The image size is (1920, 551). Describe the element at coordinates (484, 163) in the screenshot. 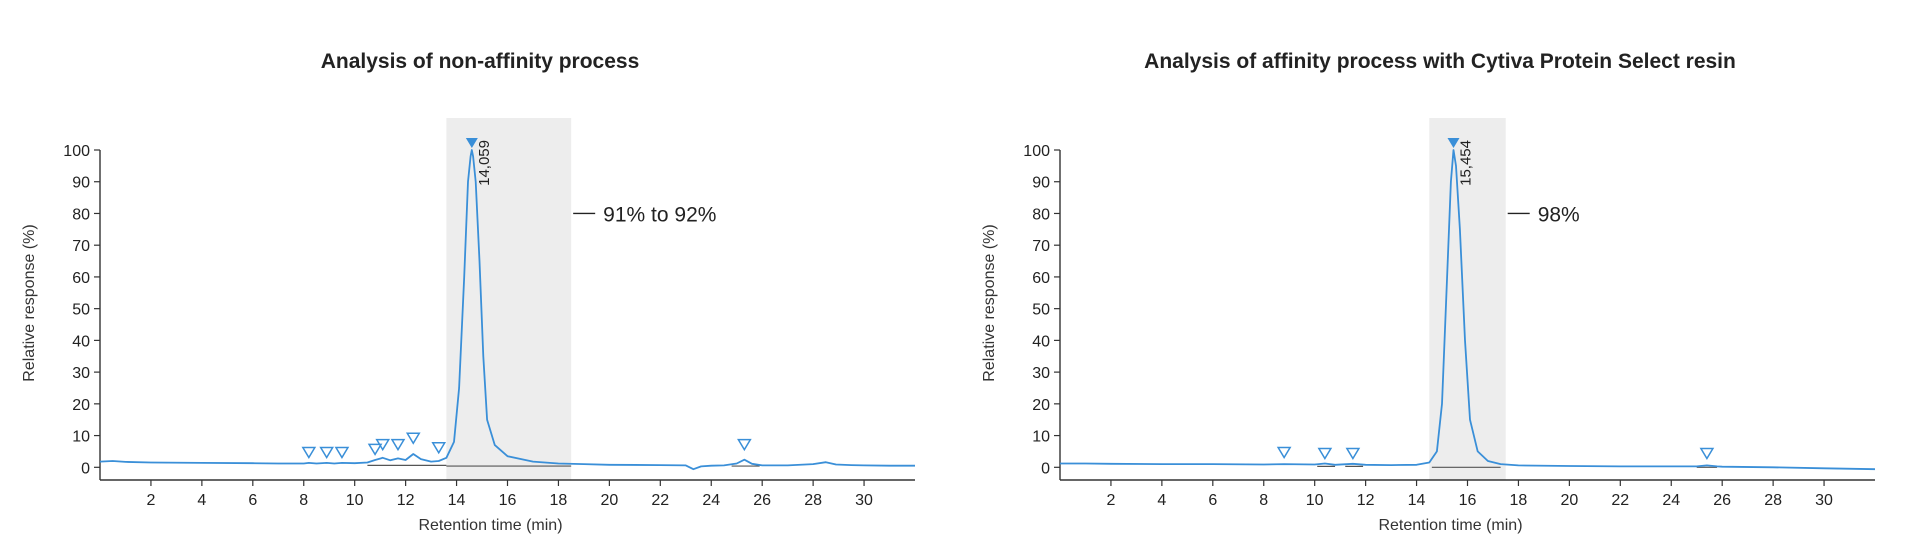

I see `peak-label: 14,059` at that location.